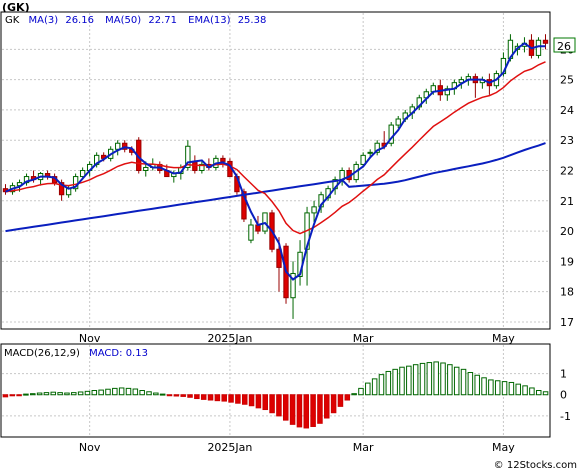  Describe the element at coordinates (229, 447) in the screenshot. I see `macd-date-tick-label: 2025Jan` at that location.